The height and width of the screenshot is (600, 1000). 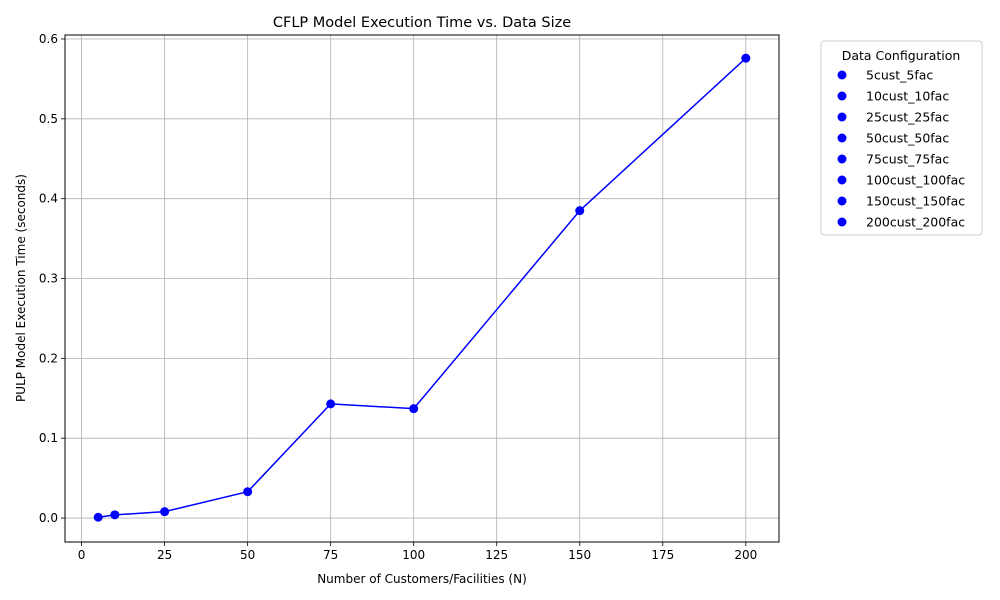 I want to click on x-tick-label: 75, so click(x=330, y=555).